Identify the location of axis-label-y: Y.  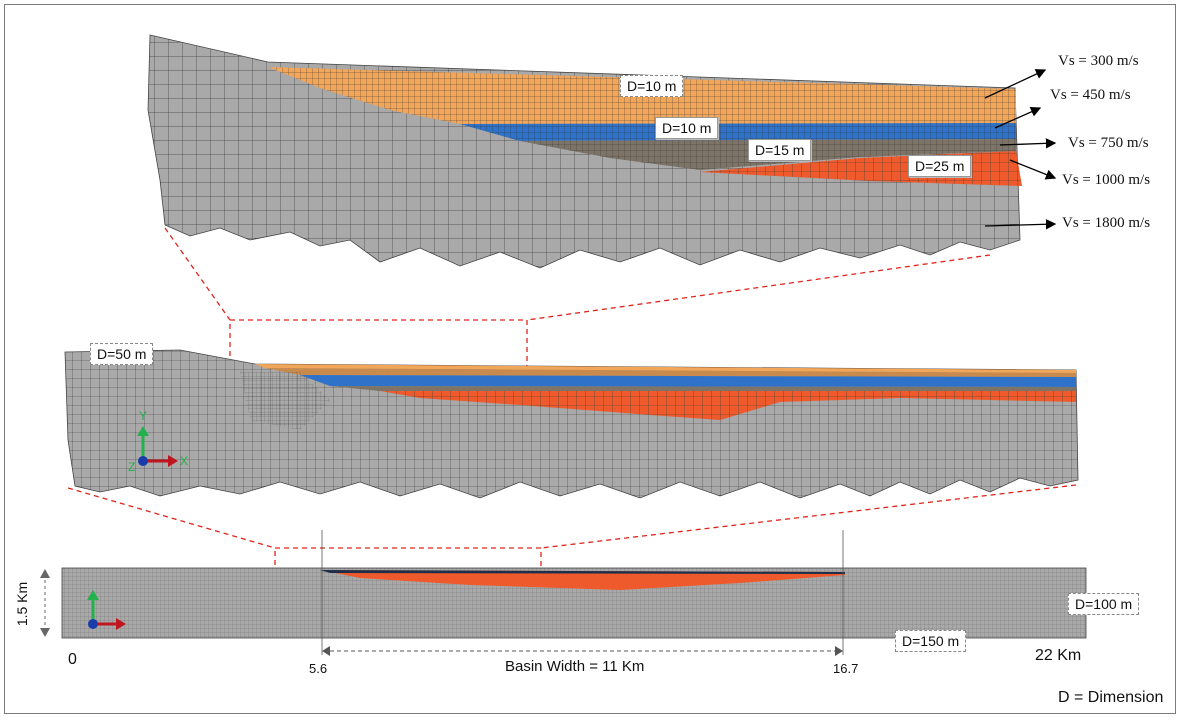
(143, 416).